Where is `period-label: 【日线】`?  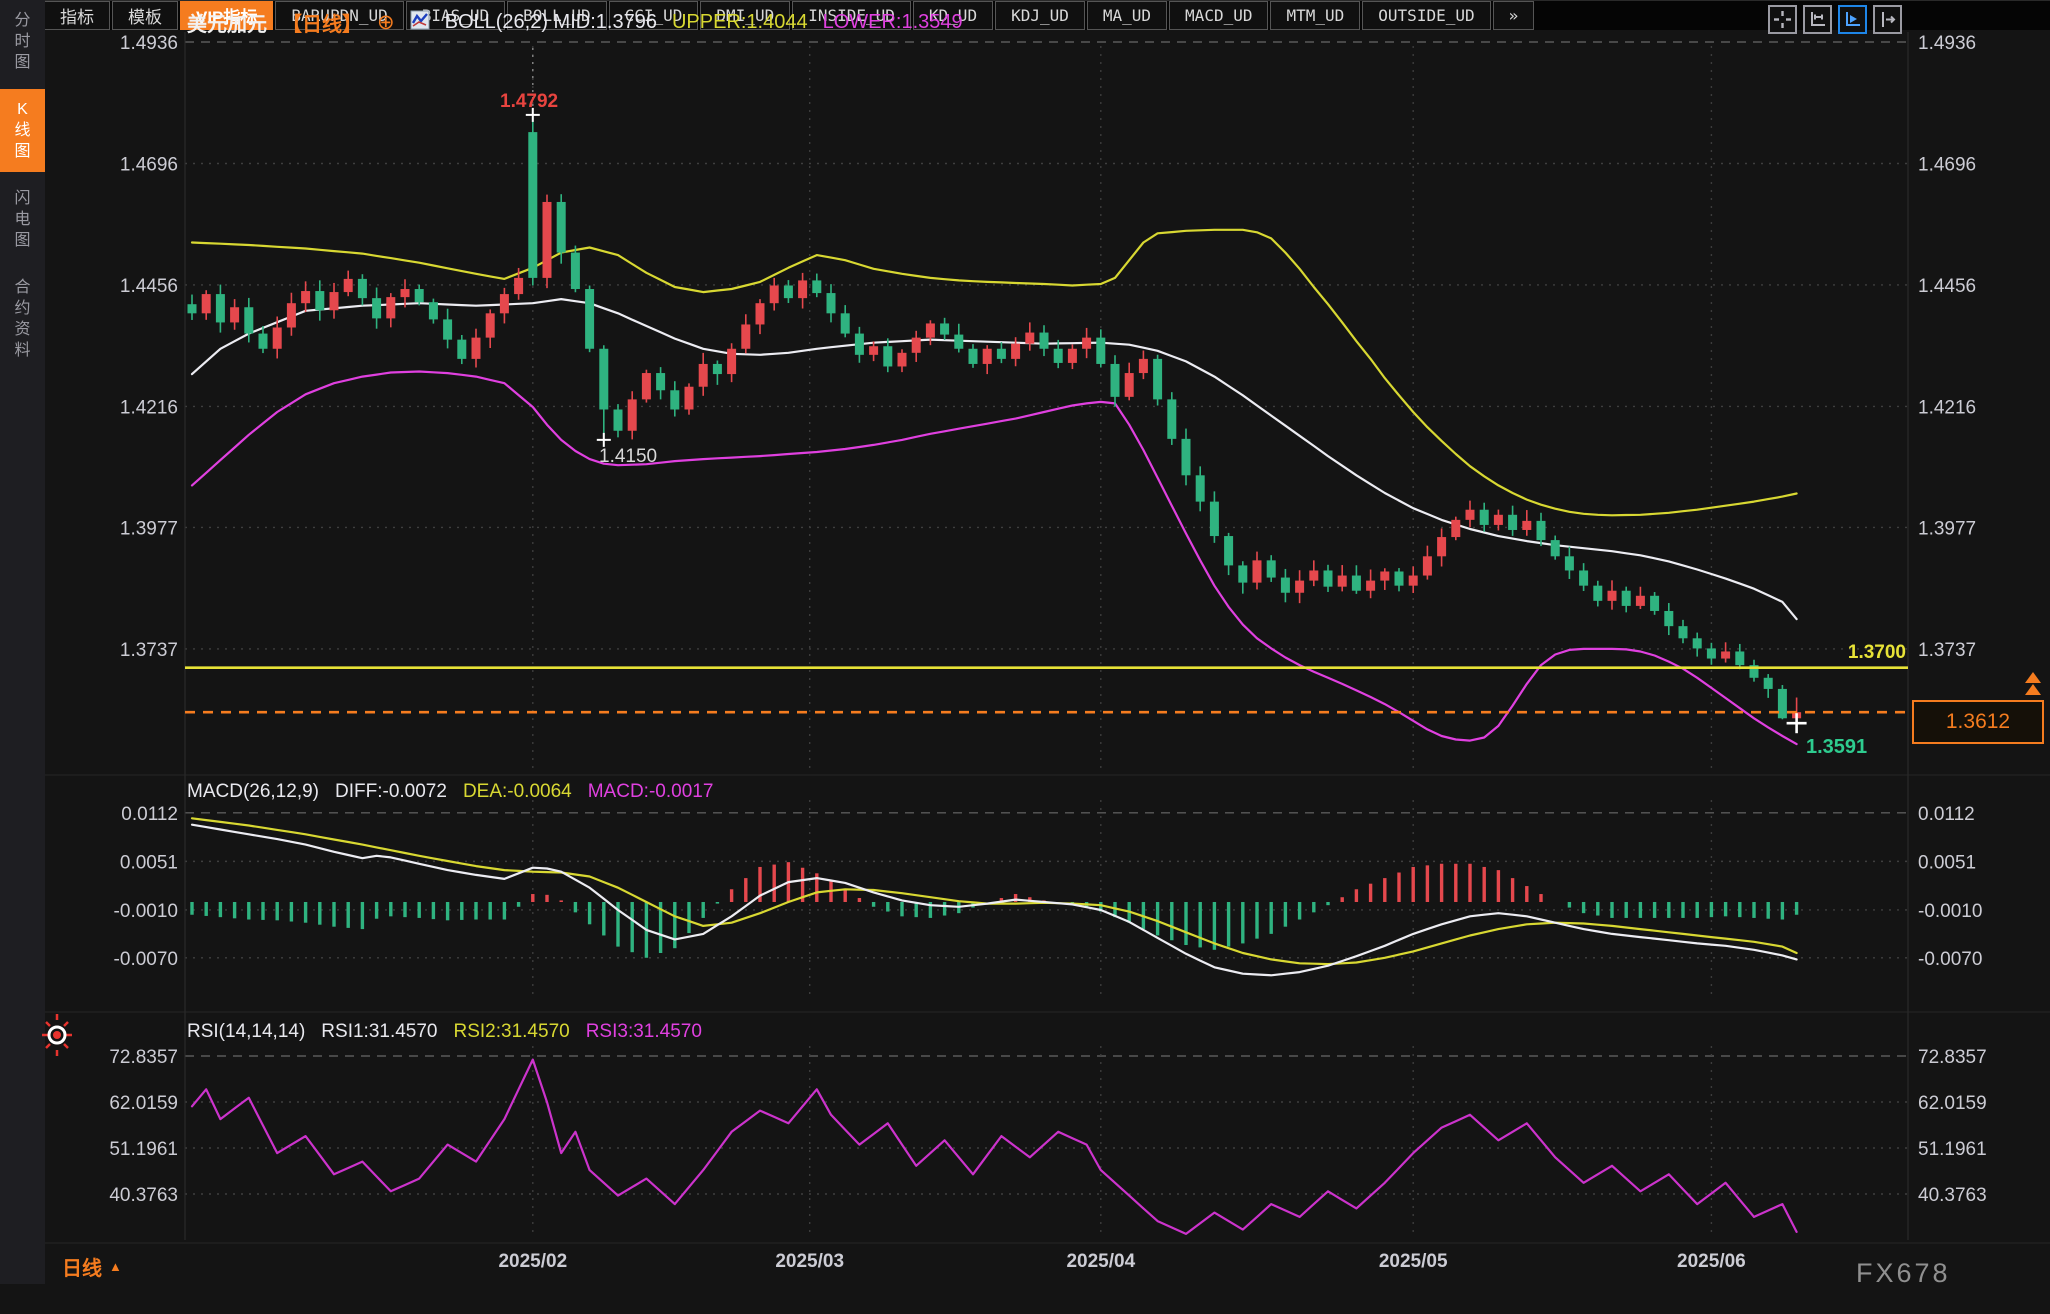
period-label: 【日线】 is located at coordinates (322, 25).